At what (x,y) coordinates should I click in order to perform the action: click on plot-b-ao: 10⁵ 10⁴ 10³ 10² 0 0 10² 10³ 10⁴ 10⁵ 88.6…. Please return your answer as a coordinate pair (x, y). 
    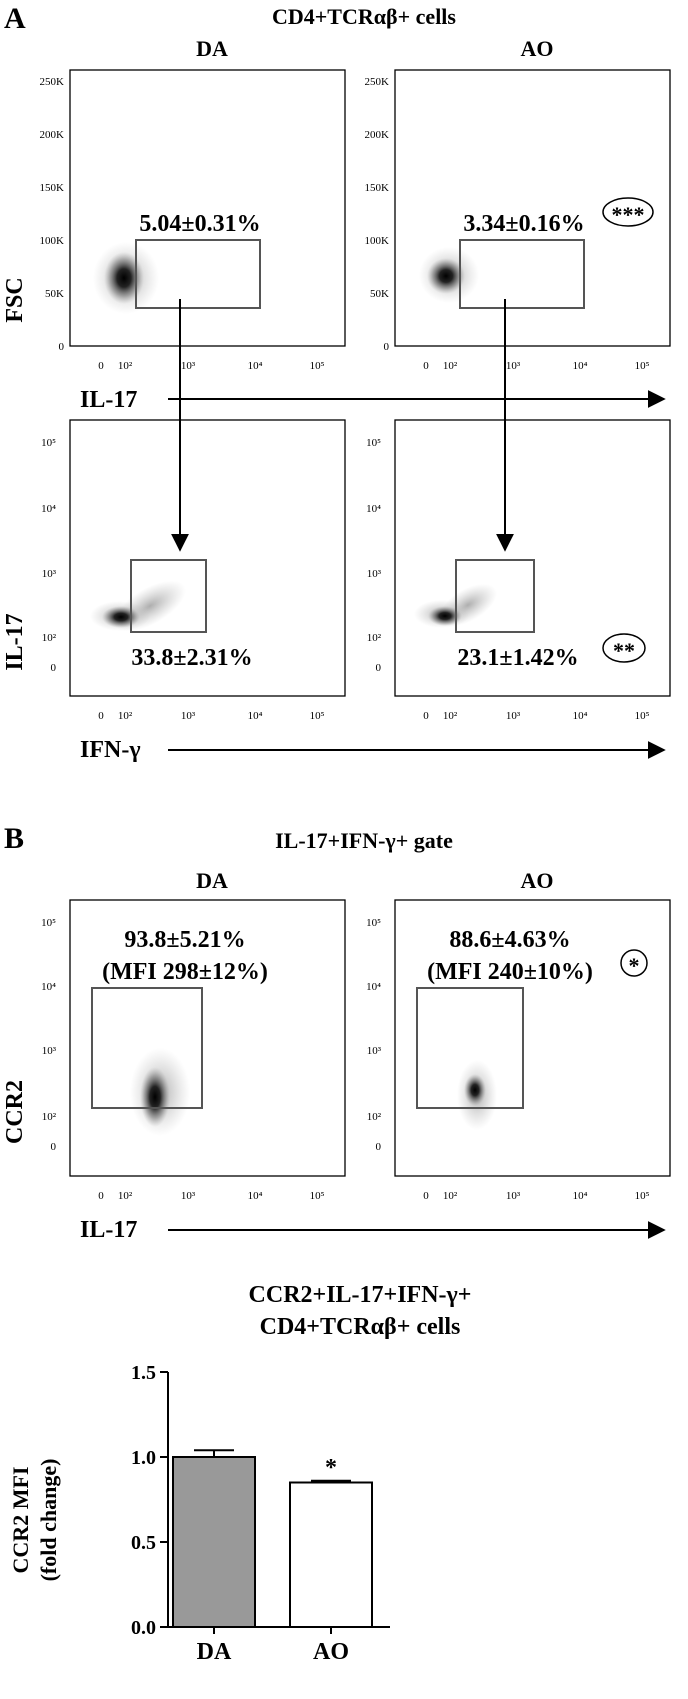
    Looking at the image, I should click on (518, 1050).